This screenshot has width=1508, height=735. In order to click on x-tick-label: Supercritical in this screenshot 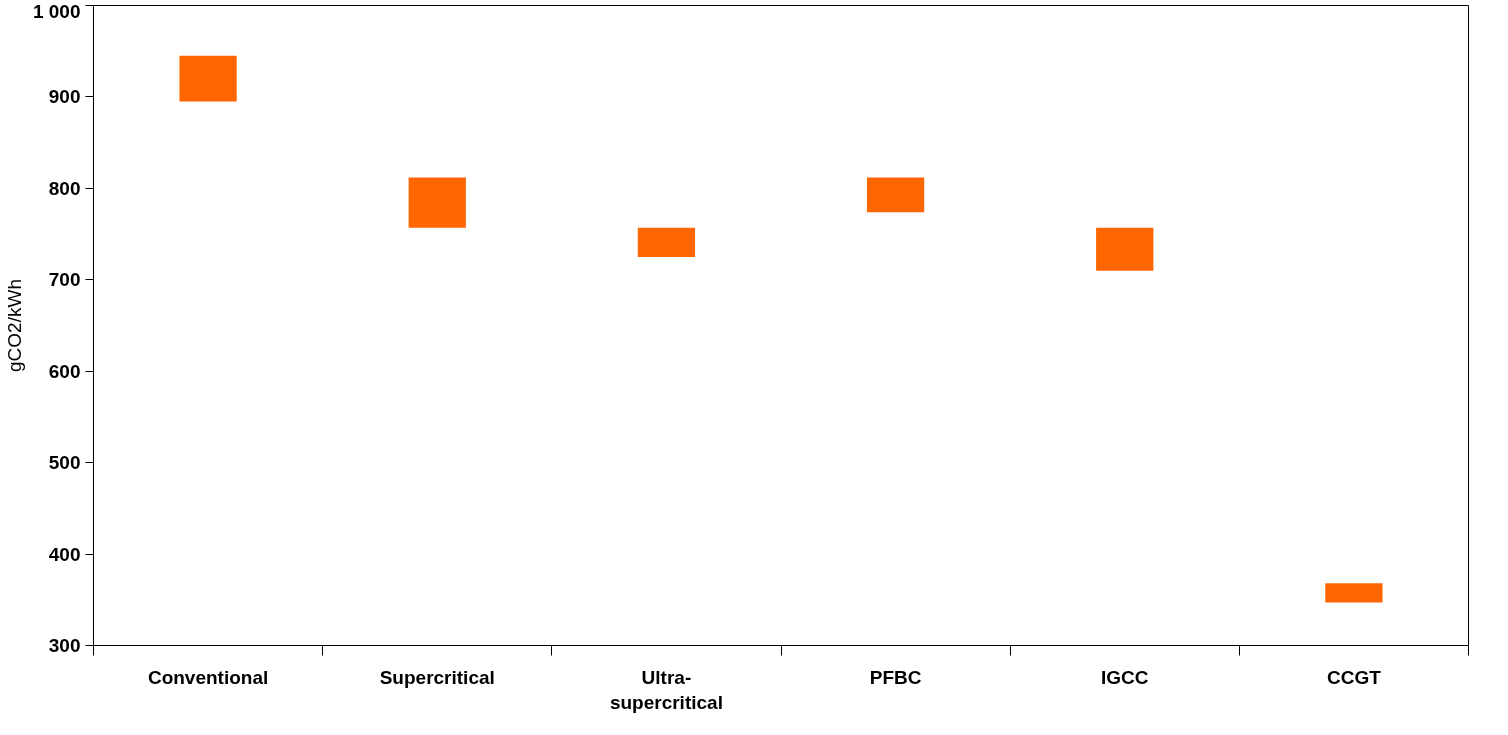, I will do `click(437, 677)`.